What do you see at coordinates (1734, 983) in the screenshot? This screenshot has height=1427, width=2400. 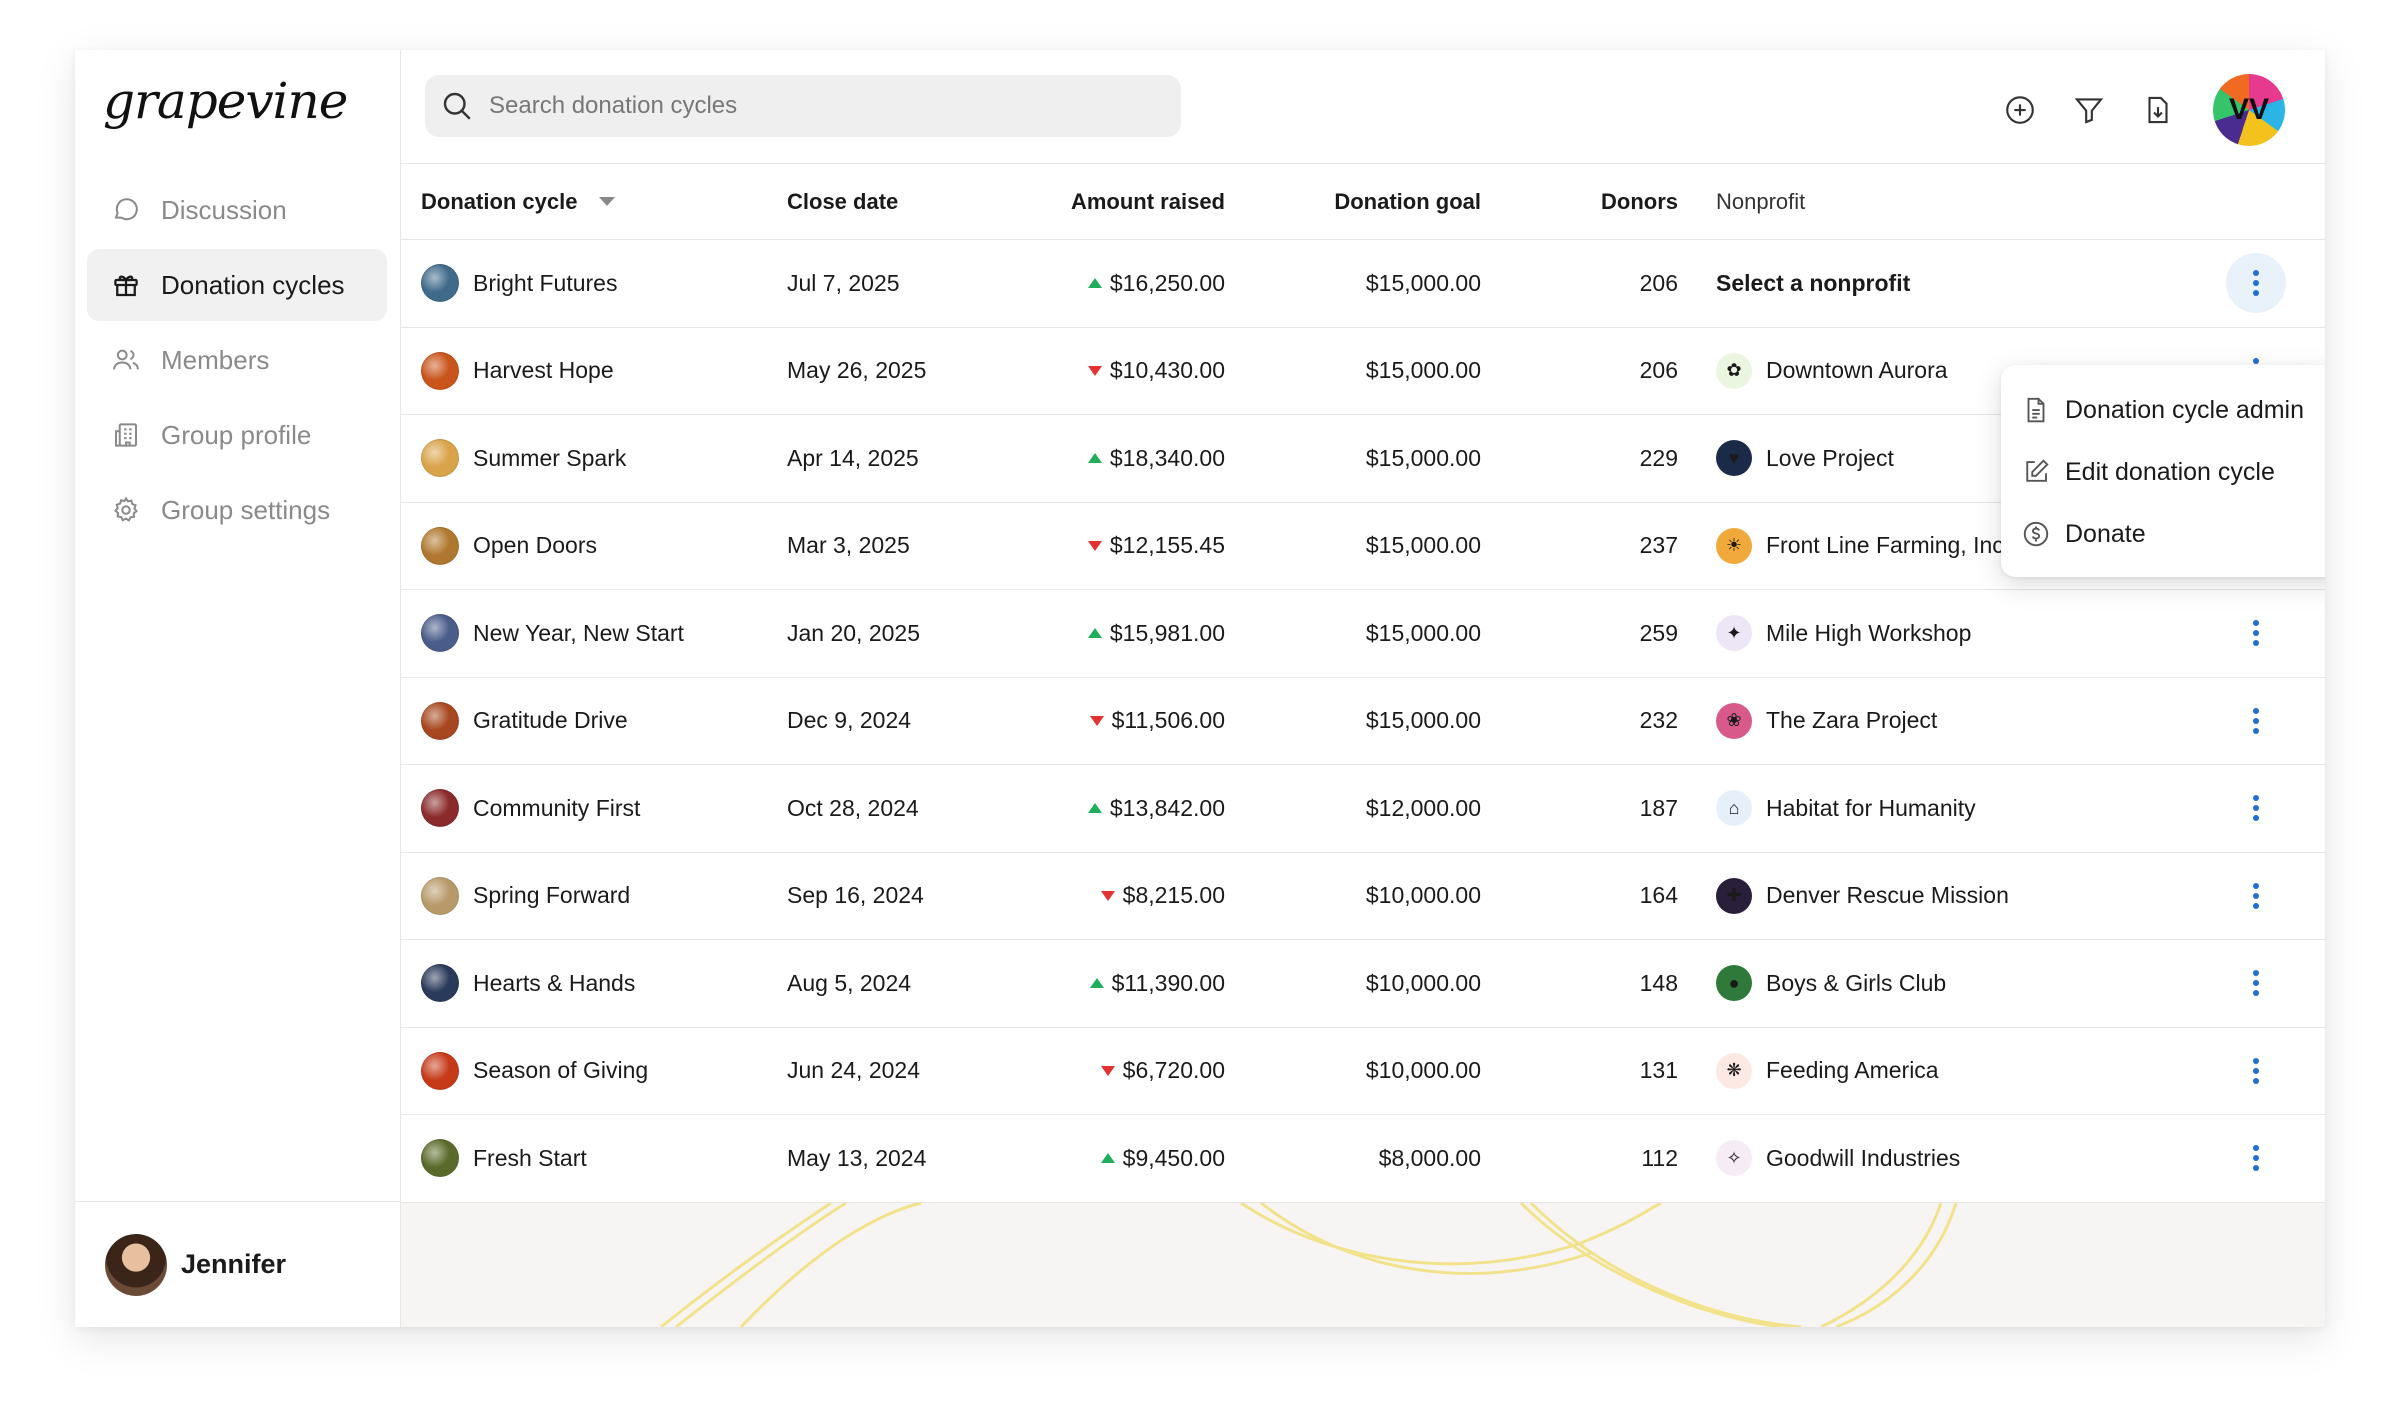 I see `nonprofit-logo-icon: ●` at bounding box center [1734, 983].